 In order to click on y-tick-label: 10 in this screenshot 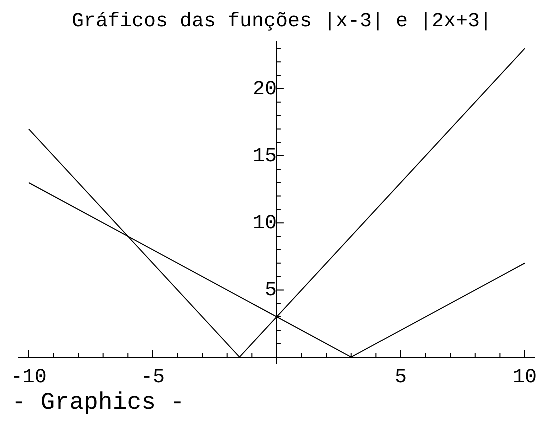, I will do `click(264, 224)`.